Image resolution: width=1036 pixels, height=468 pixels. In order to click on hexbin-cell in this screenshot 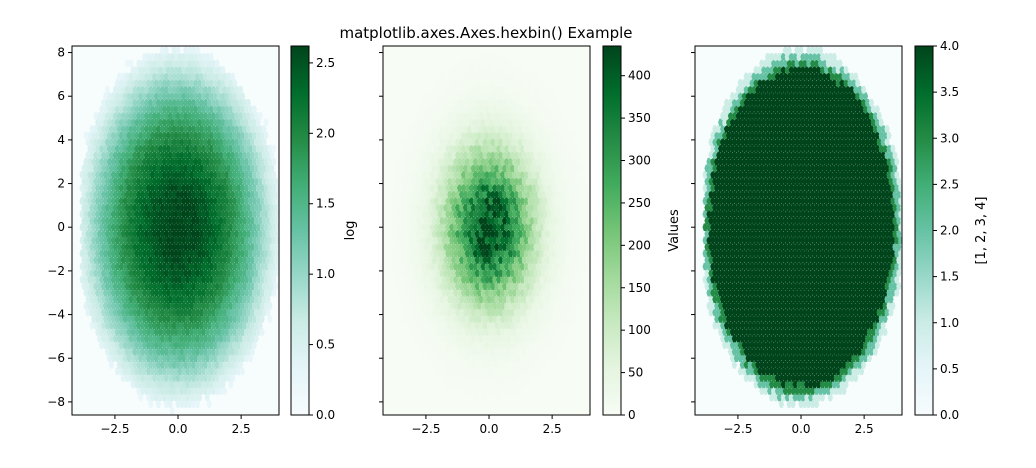, I will do `click(281, 227)`.